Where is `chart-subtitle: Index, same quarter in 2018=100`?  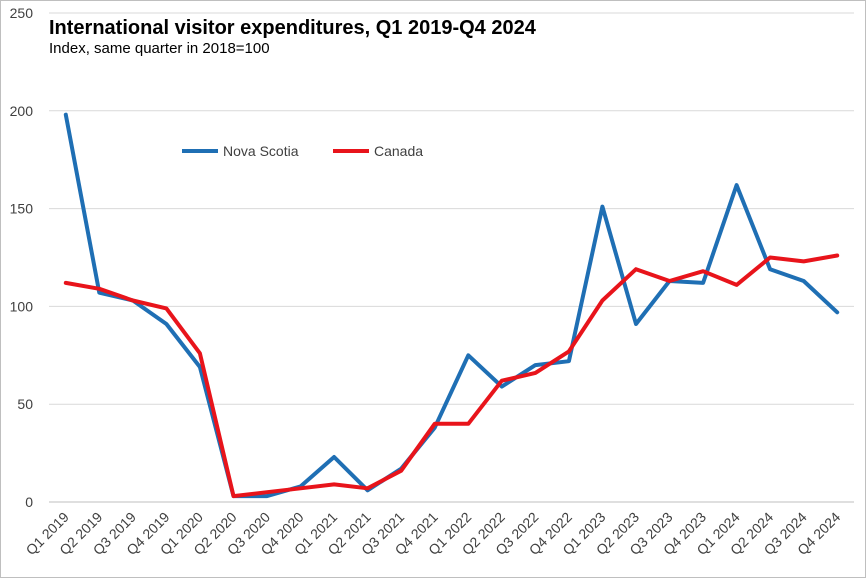 chart-subtitle: Index, same quarter in 2018=100 is located at coordinates (159, 48).